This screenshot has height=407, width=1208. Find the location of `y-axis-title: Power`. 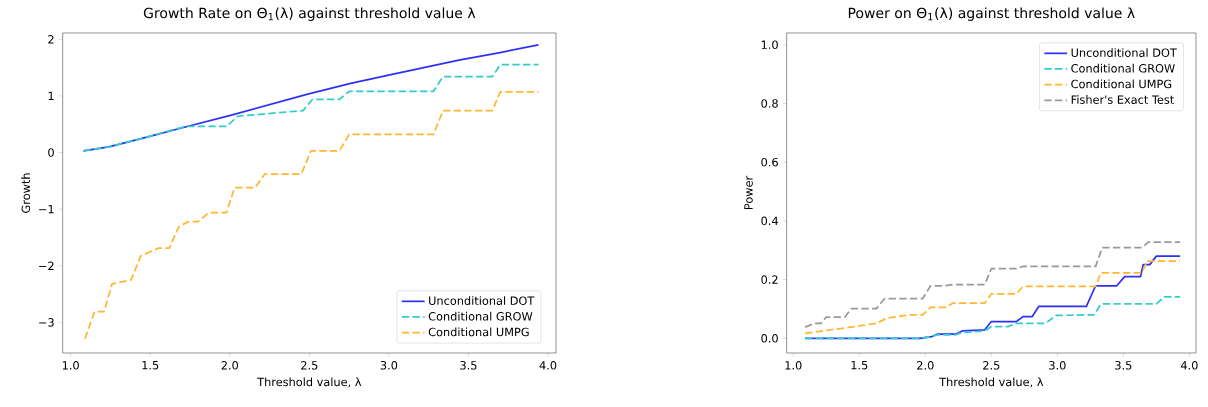

y-axis-title: Power is located at coordinates (748, 192).